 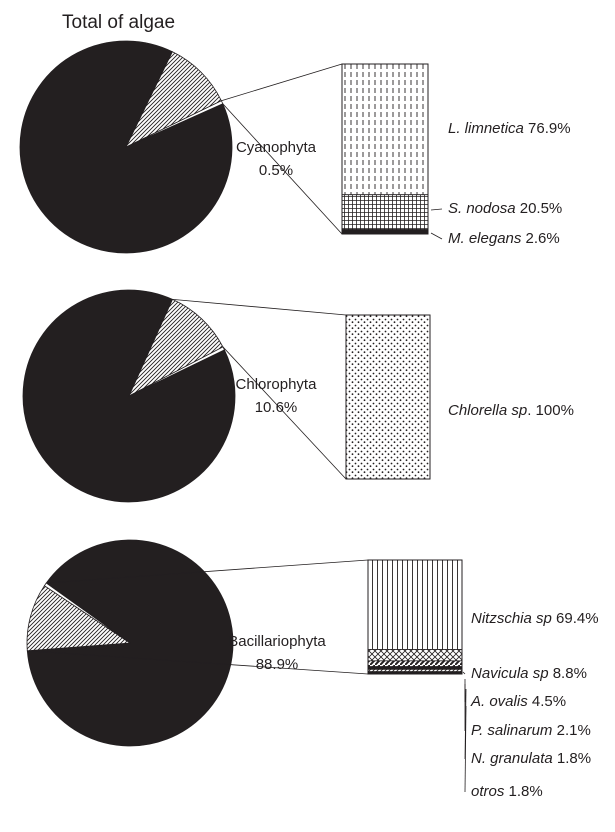 I want to click on segment-label-percent: 8.8%, so click(x=568, y=673).